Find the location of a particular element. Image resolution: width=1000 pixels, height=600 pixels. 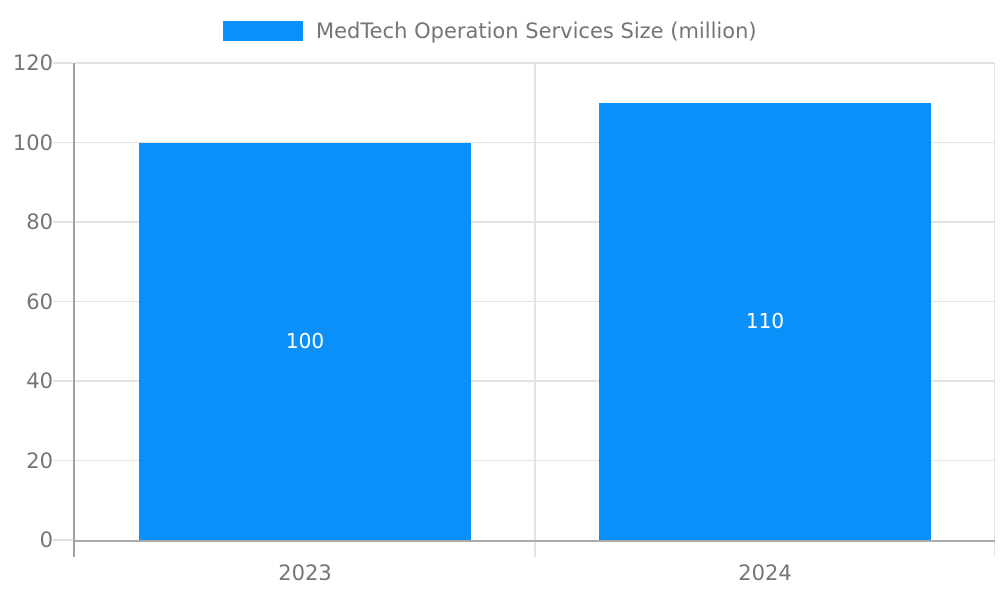

y-axis-label: 80 is located at coordinates (39, 222).